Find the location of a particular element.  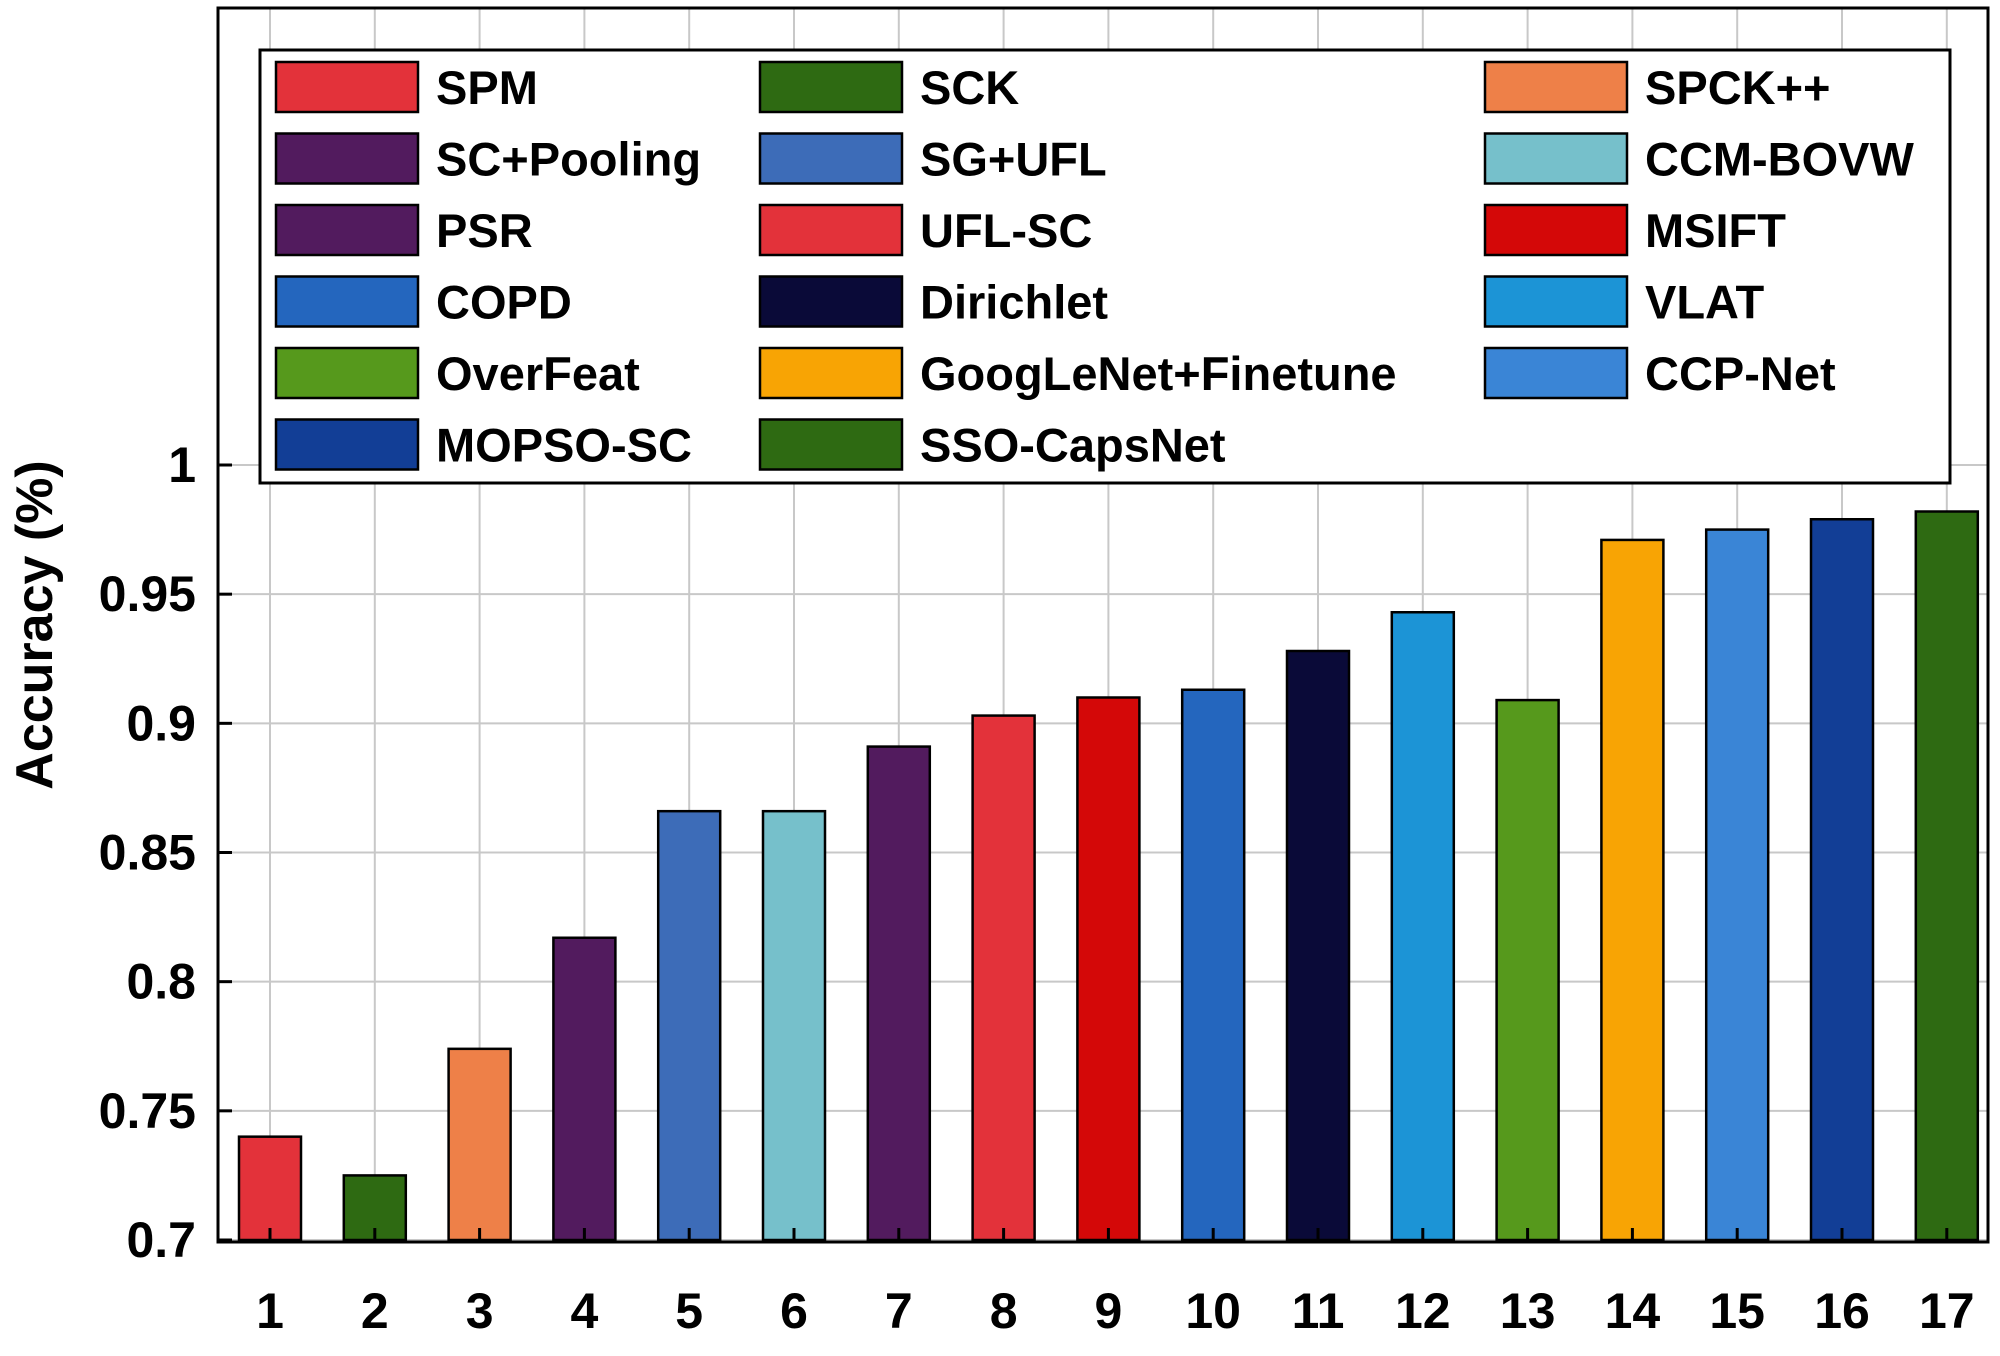

y-tick-label: 0.75 is located at coordinates (147, 1111).